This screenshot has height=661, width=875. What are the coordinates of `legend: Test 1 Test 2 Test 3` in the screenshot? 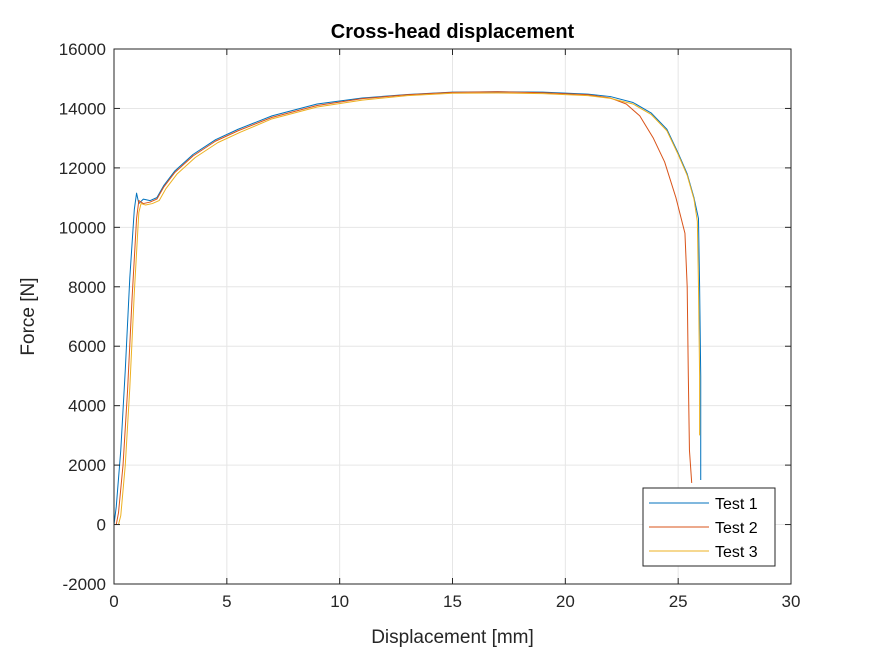 It's located at (709, 527).